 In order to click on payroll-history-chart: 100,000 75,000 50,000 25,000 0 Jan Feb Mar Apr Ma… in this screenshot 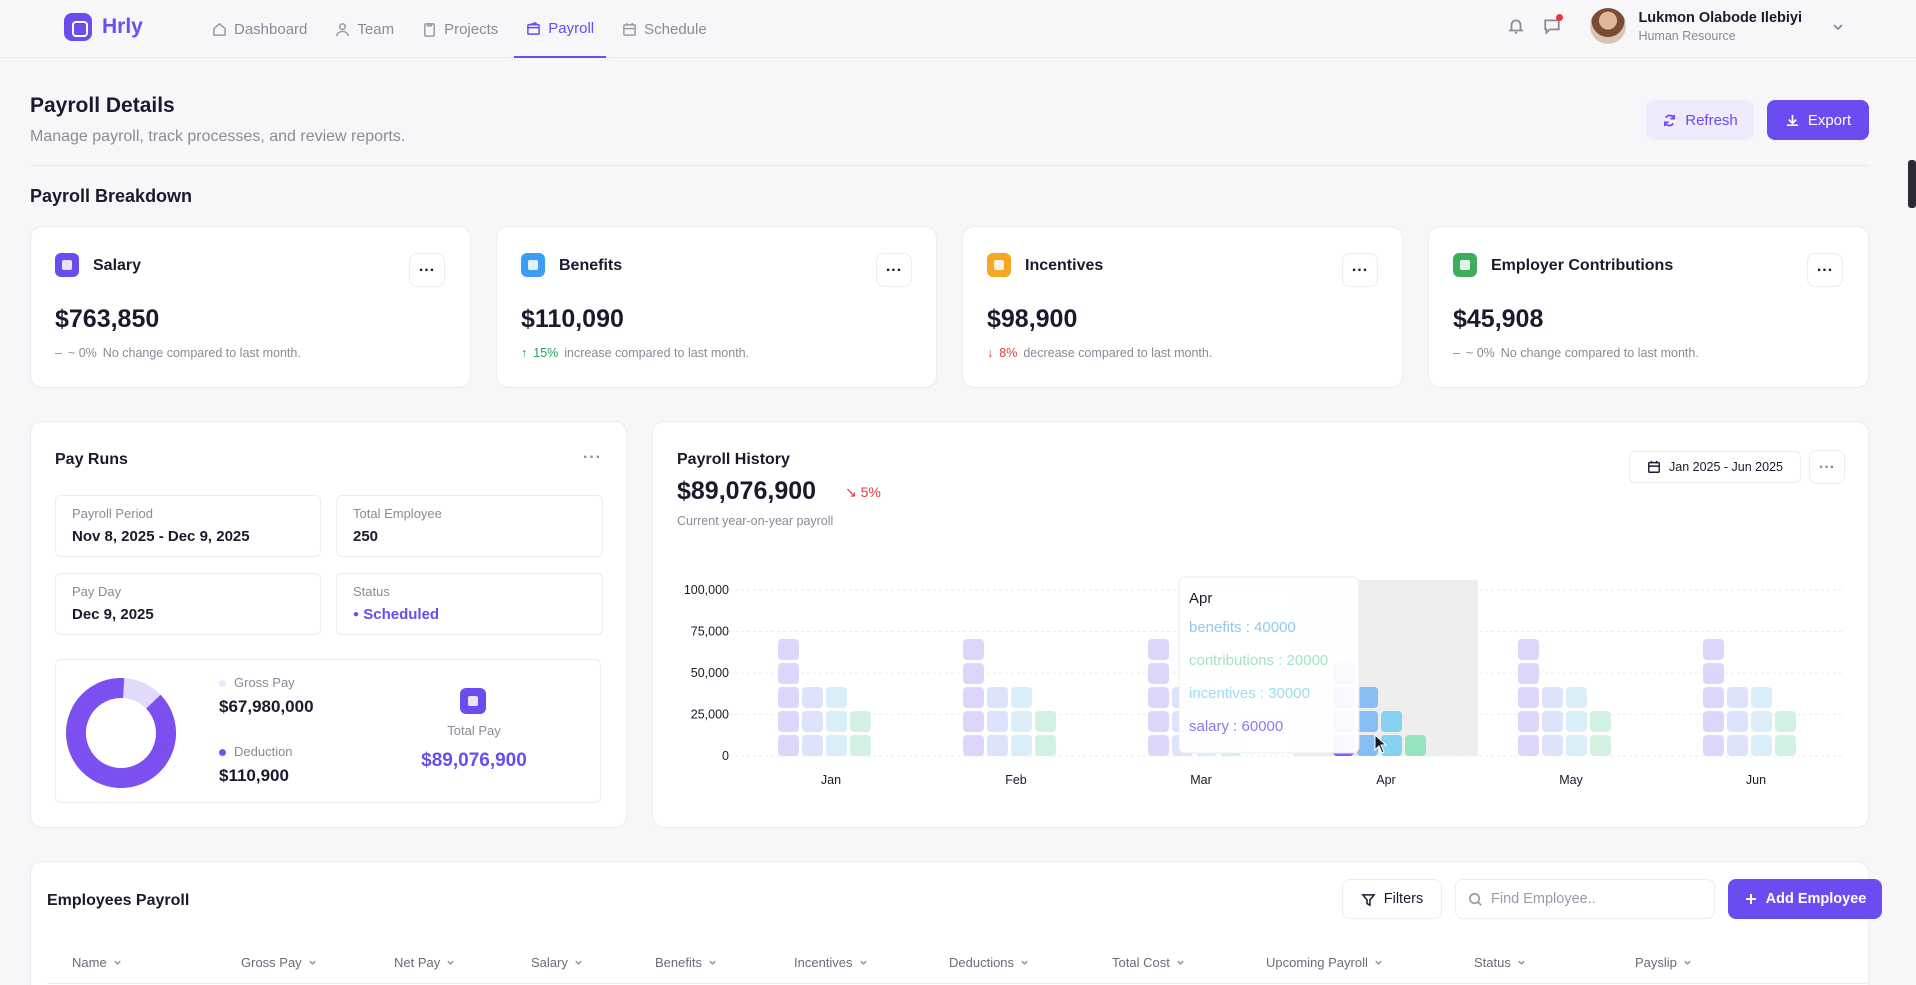, I will do `click(1263, 681)`.